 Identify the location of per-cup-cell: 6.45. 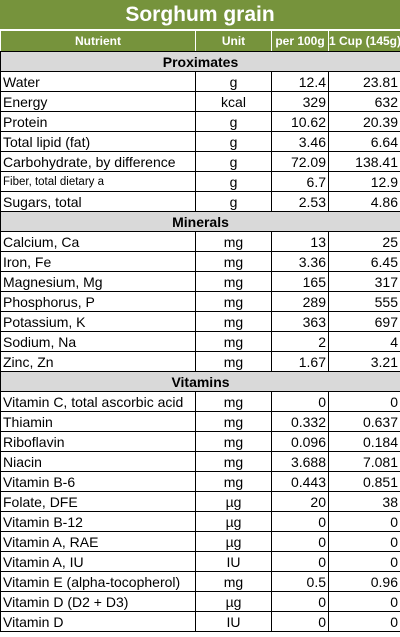
(364, 261).